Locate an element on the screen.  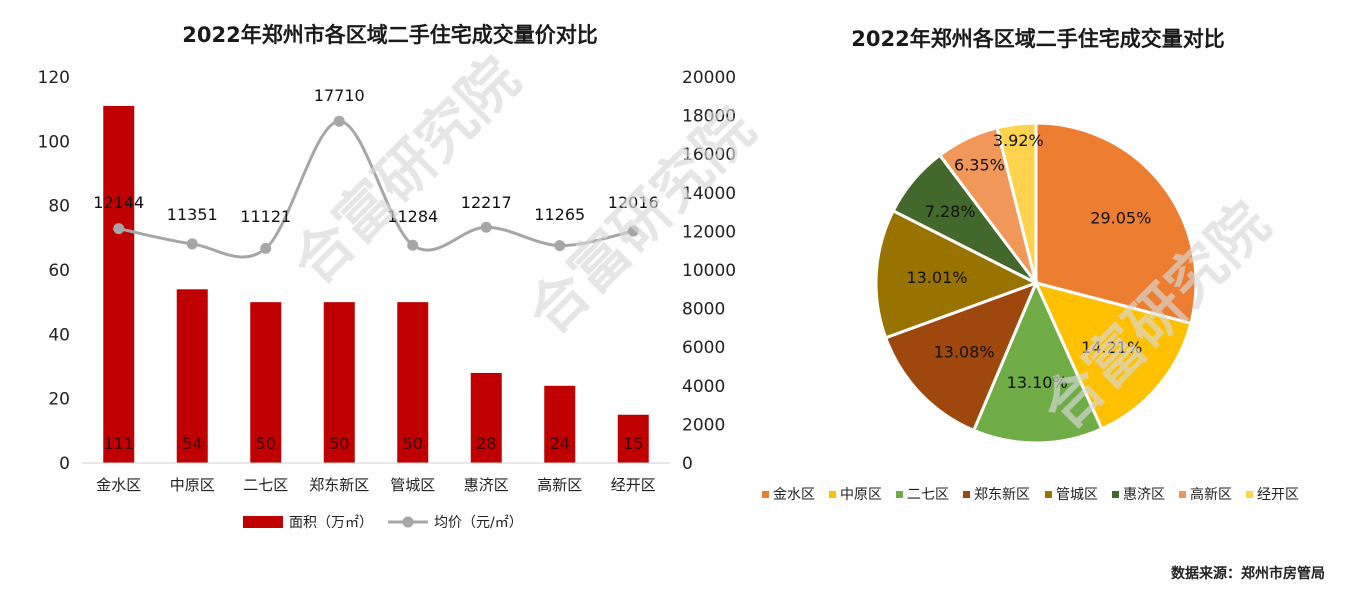
pie-slice-管城区 is located at coordinates (957, 274).